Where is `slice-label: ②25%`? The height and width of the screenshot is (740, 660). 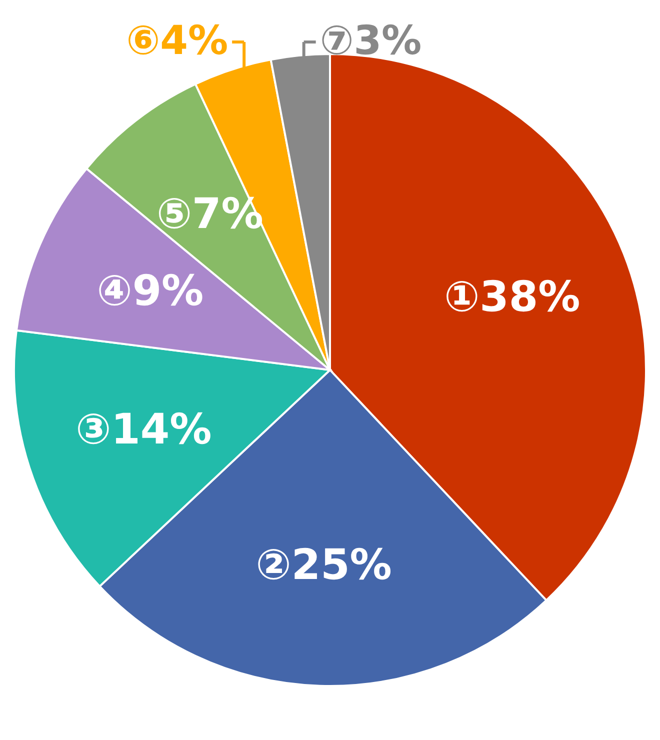 slice-label: ②25% is located at coordinates (324, 564).